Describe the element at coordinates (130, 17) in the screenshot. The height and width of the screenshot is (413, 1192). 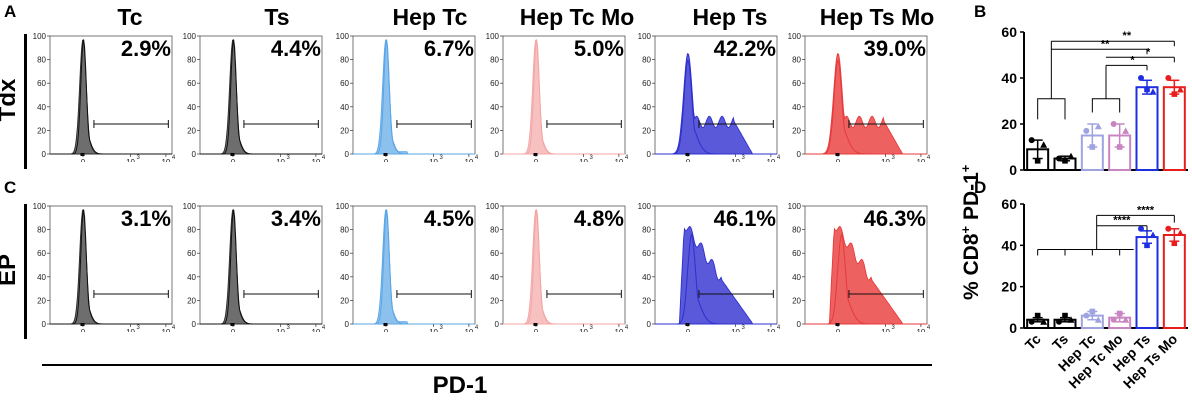
I see `column-title-tc: Tc` at that location.